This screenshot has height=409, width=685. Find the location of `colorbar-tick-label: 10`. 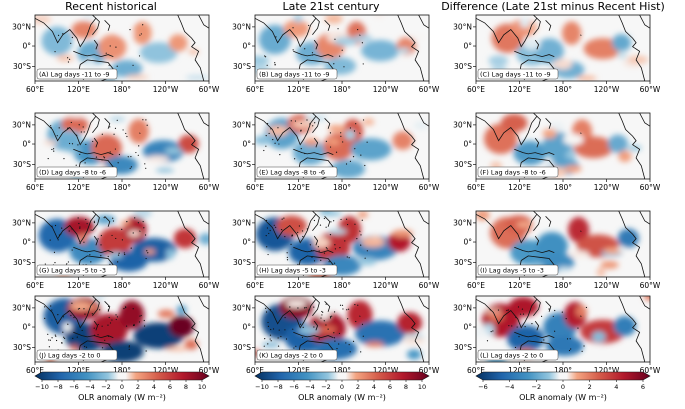

colorbar-tick-label: 10 is located at coordinates (202, 387).